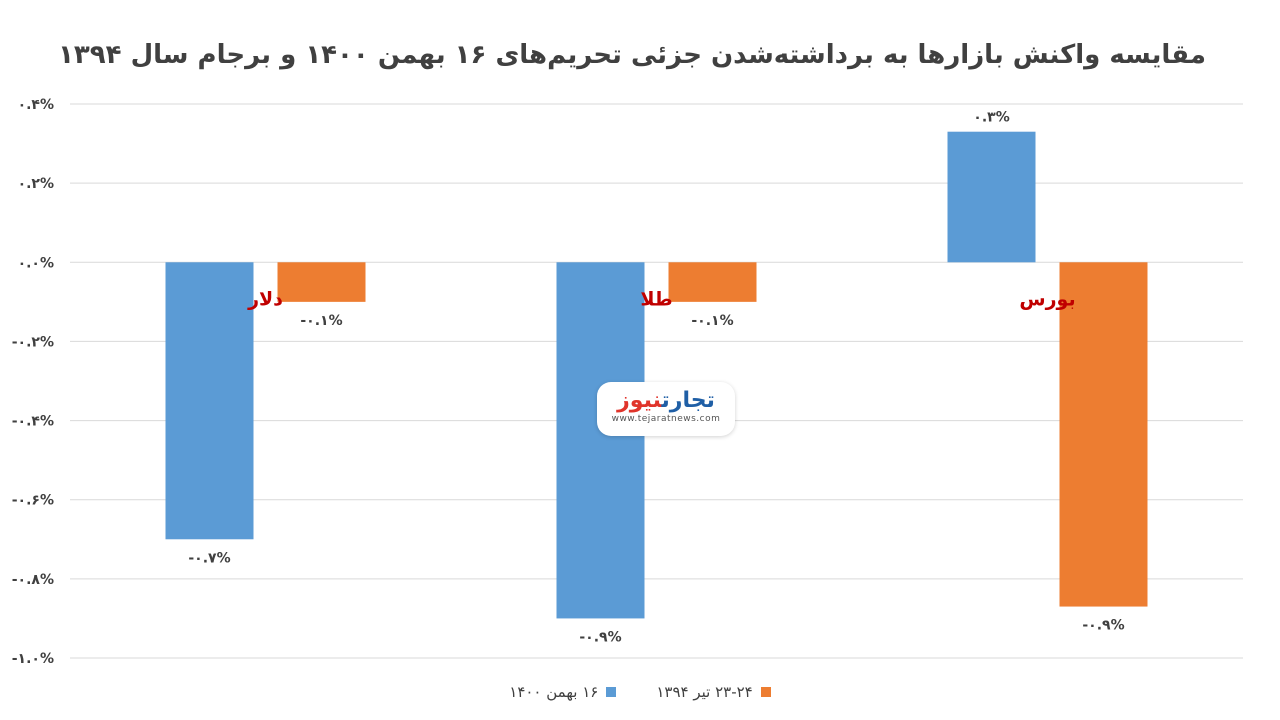  Describe the element at coordinates (1047, 299) in the screenshot. I see `category-label: بورس` at that location.